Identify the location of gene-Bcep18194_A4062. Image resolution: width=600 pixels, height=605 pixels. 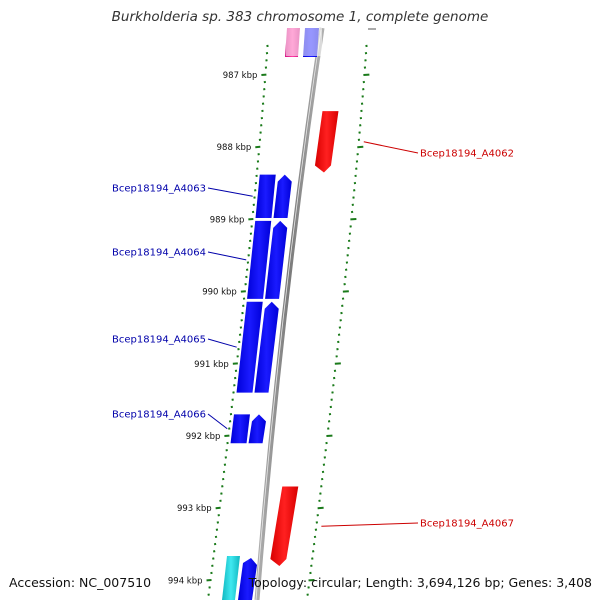
(327, 141).